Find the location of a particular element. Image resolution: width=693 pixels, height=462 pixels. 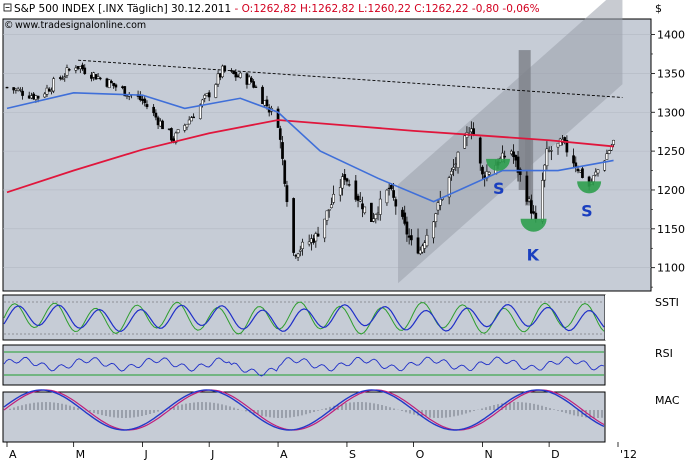

macd-panel is located at coordinates (304, 417).